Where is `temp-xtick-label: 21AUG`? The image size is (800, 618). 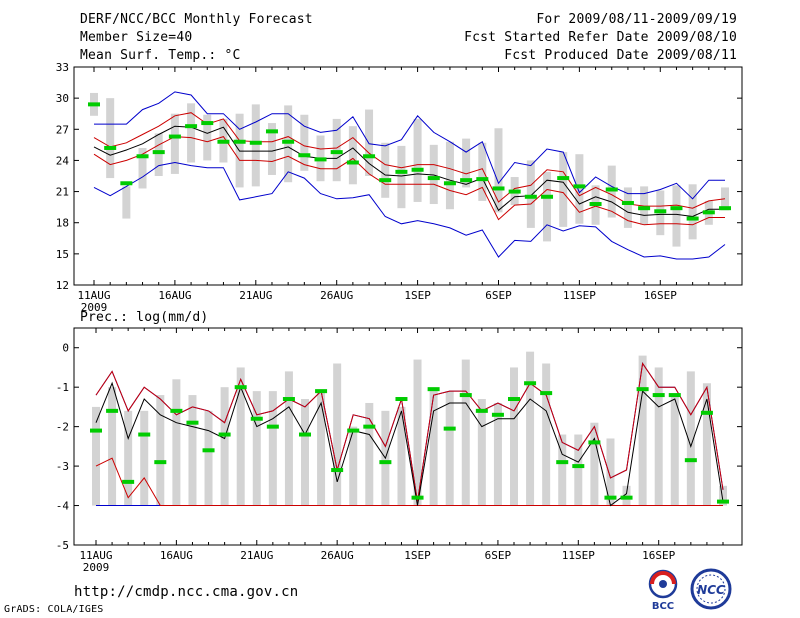 temp-xtick-label: 21AUG is located at coordinates (255, 295).